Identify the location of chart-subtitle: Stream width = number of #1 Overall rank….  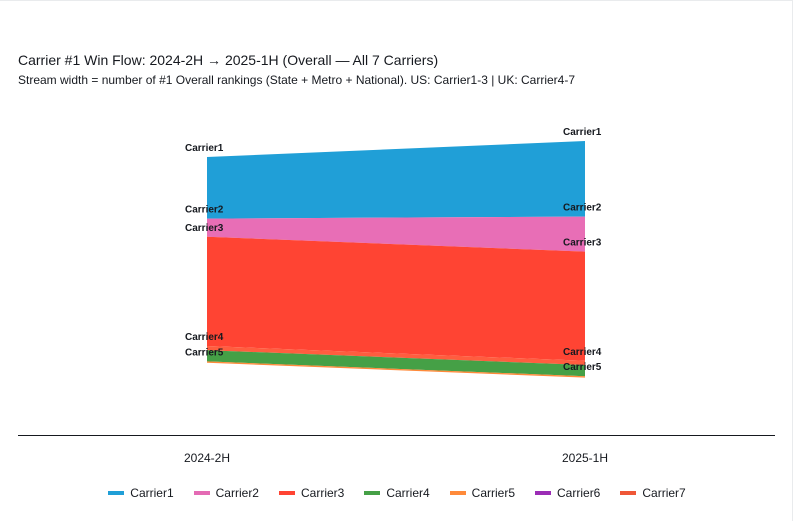
(296, 80).